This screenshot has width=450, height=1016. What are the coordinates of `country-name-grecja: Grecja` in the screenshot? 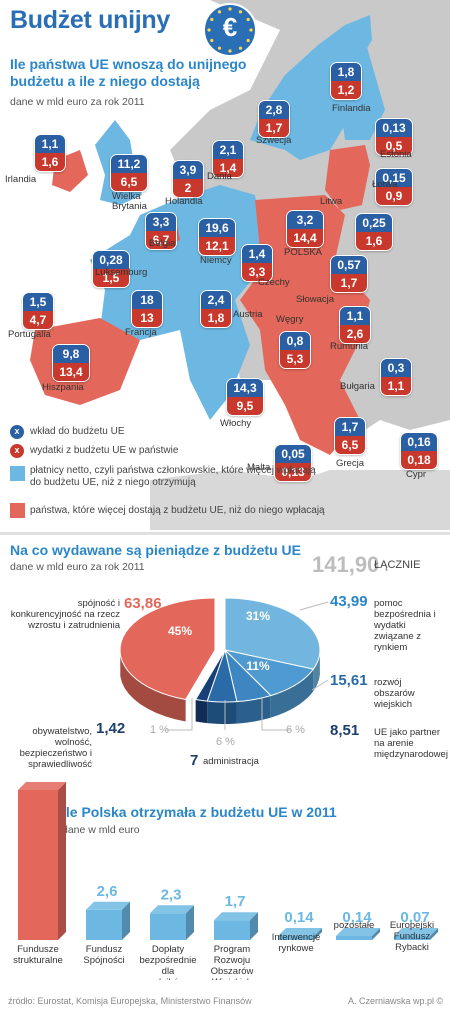 It's located at (350, 463).